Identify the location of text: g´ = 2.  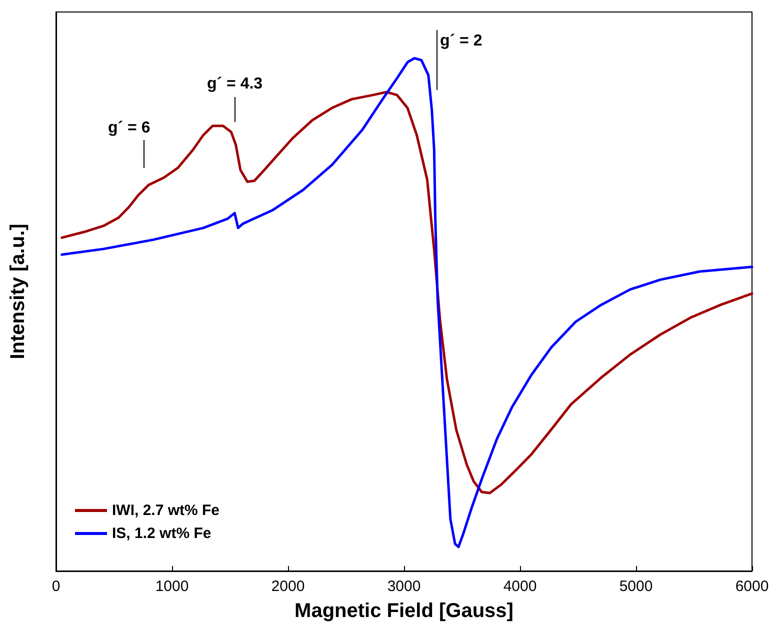
(461, 41).